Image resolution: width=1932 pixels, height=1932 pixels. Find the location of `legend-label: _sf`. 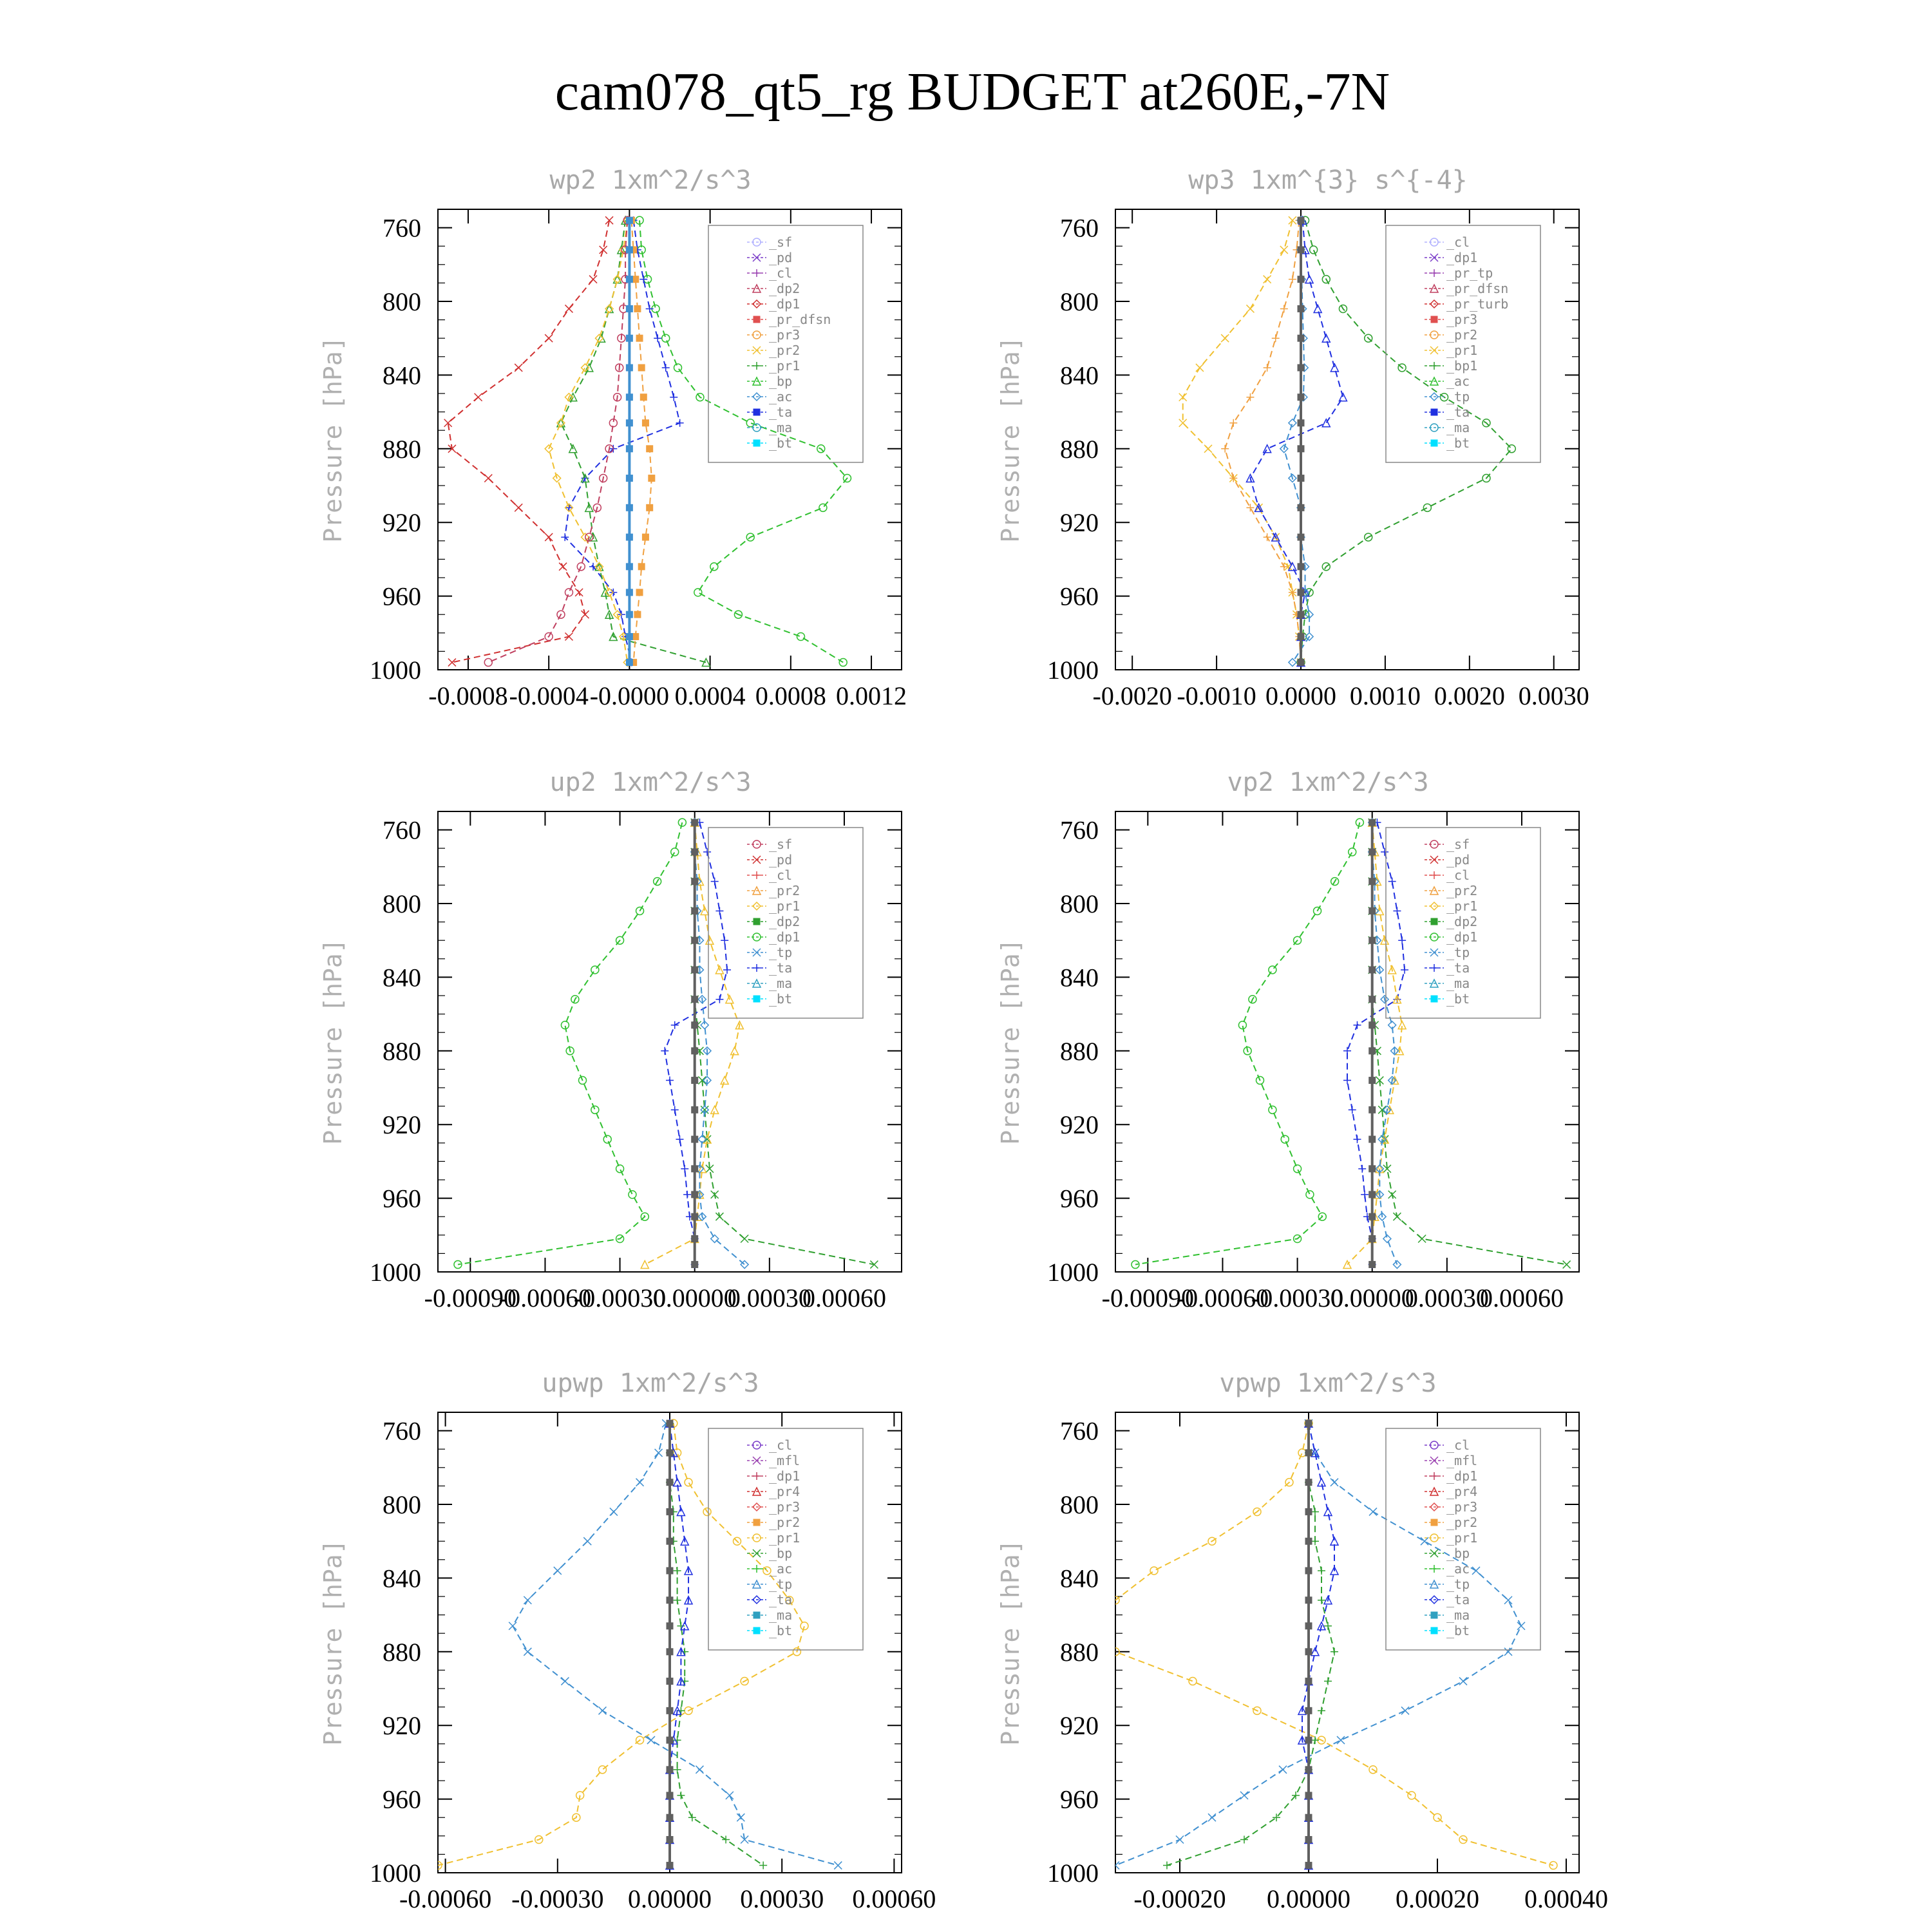

legend-label: _sf is located at coordinates (781, 845).